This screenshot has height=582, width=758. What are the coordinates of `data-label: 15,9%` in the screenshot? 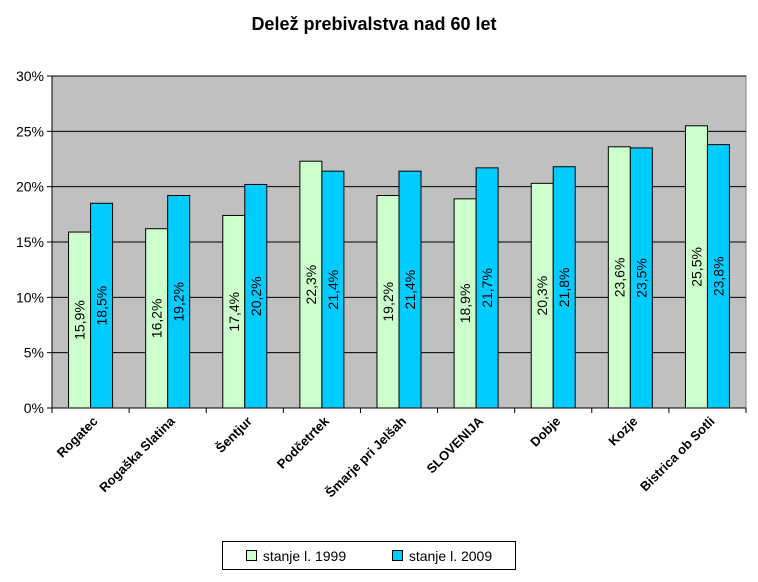 It's located at (80, 320).